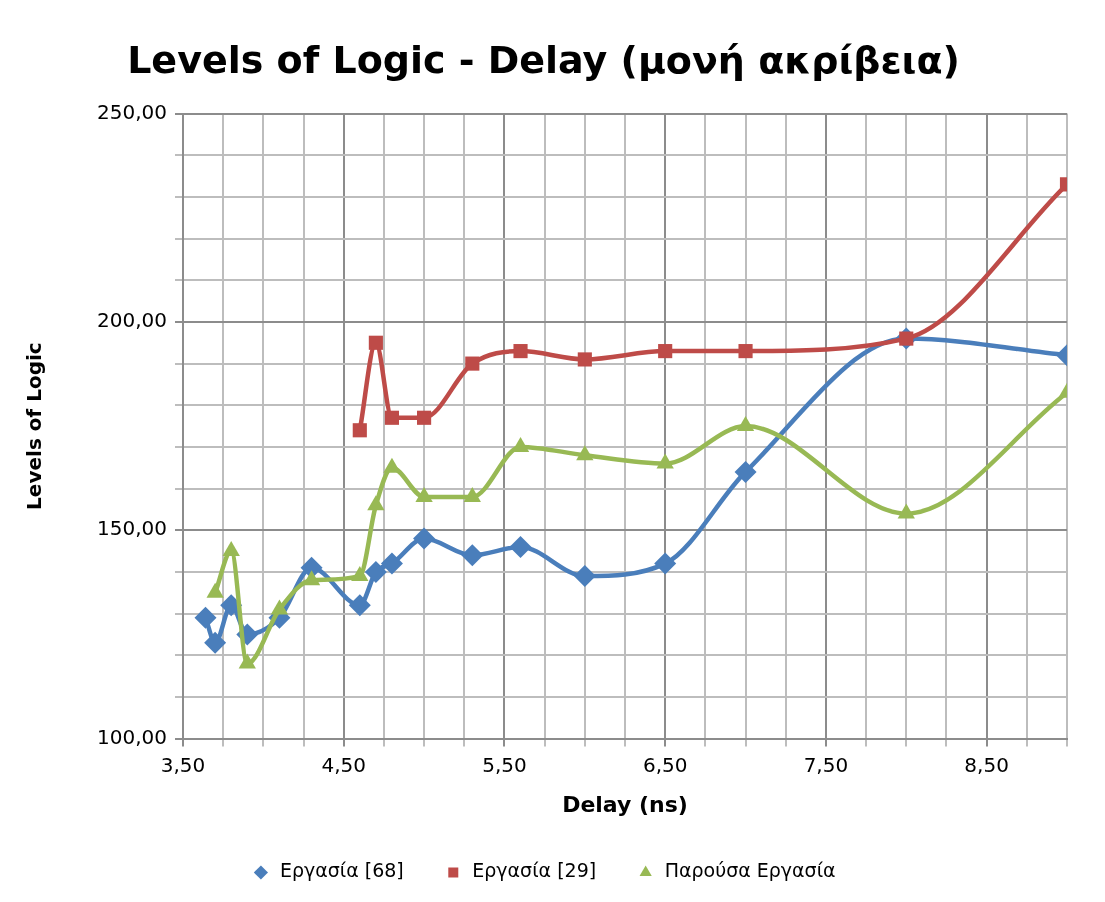 Image resolution: width=1105 pixels, height=902 pixels. I want to click on x-tick-label: 7,50, so click(826, 764).